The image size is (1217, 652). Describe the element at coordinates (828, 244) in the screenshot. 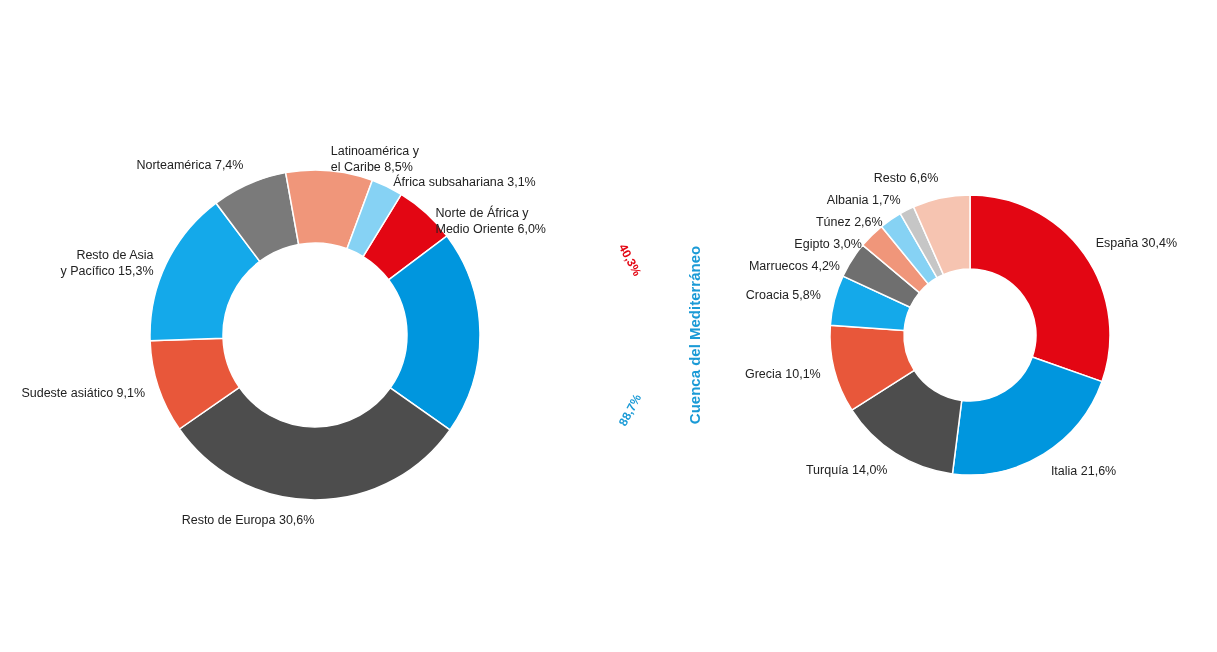

I see `slice-label: Egipto 3,0%` at that location.